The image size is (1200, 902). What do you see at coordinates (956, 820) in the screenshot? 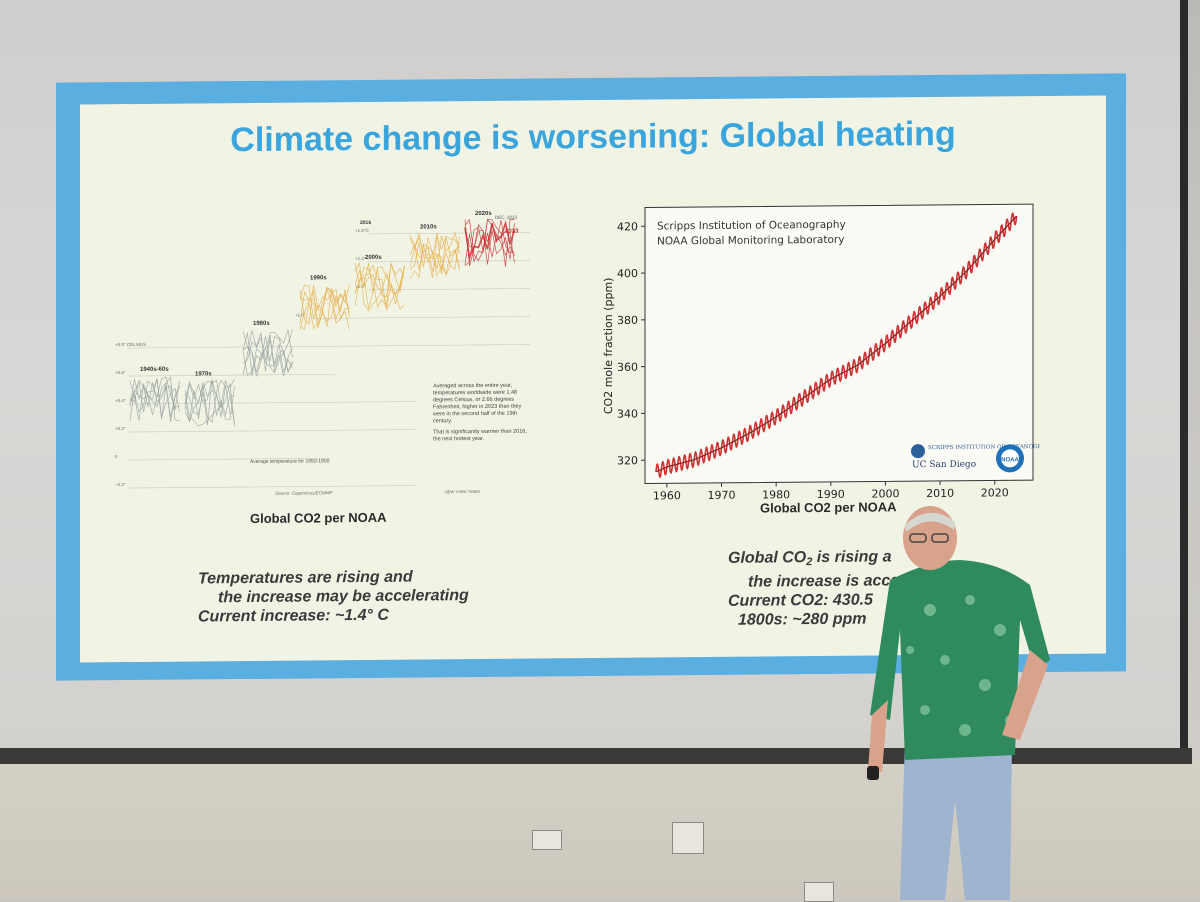
I see `jeans` at bounding box center [956, 820].